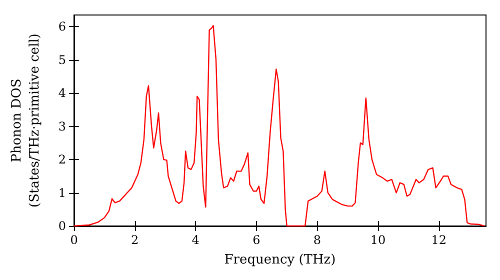 The width and height of the screenshot is (500, 280). I want to click on x-tick-label: 10, so click(378, 240).